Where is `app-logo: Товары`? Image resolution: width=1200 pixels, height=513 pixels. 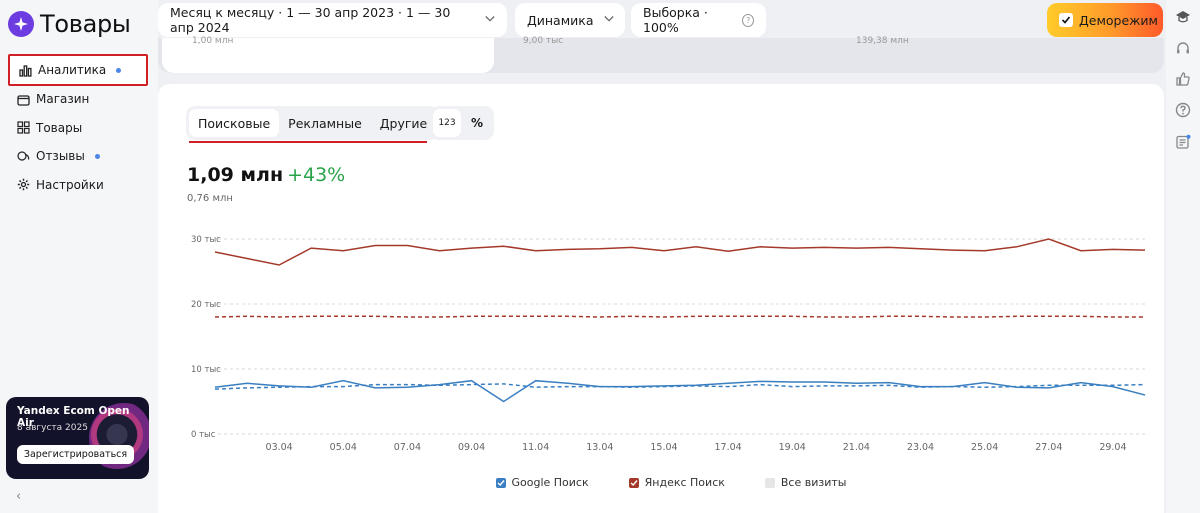 app-logo: Товары is located at coordinates (69, 24).